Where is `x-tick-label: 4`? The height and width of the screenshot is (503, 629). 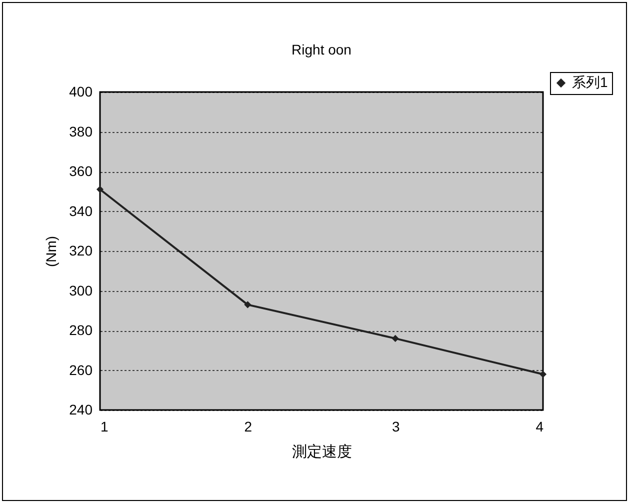 x-tick-label: 4 is located at coordinates (540, 426).